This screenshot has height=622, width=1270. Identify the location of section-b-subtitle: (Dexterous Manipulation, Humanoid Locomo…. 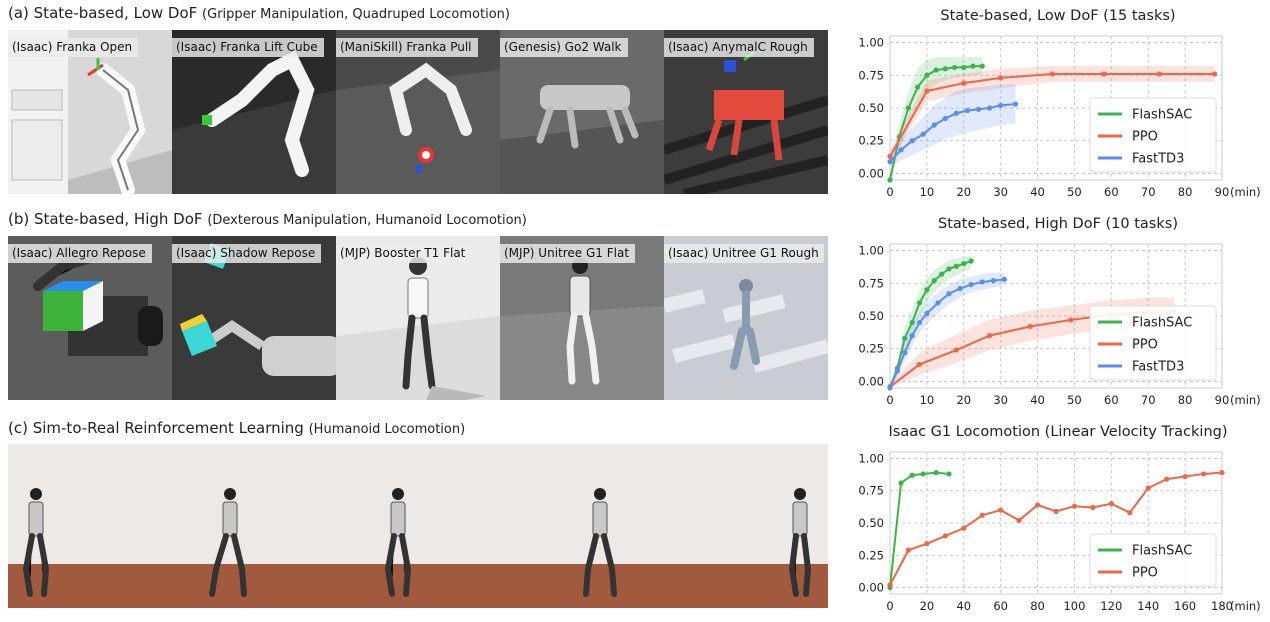
(367, 220).